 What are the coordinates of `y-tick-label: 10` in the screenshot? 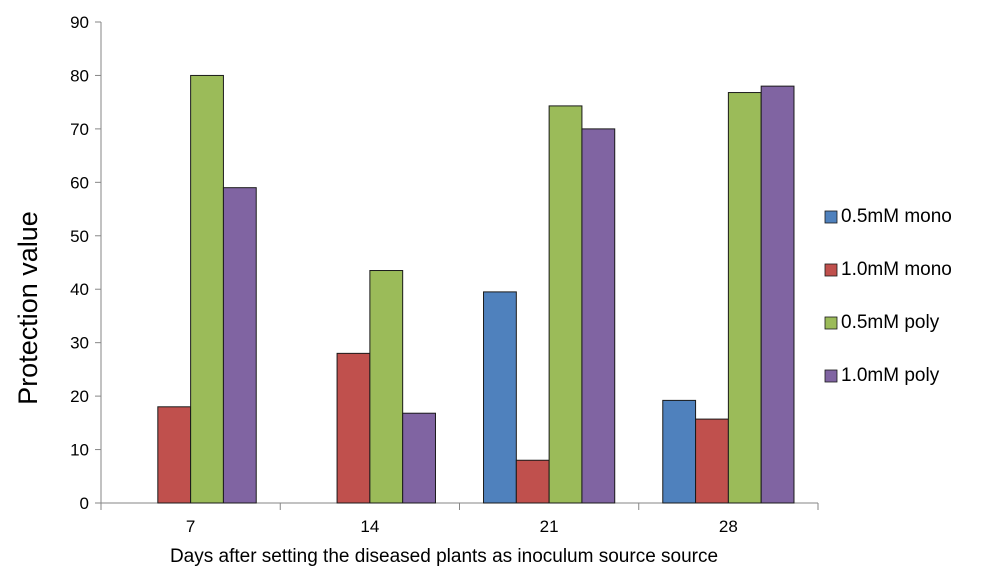 It's located at (79, 450).